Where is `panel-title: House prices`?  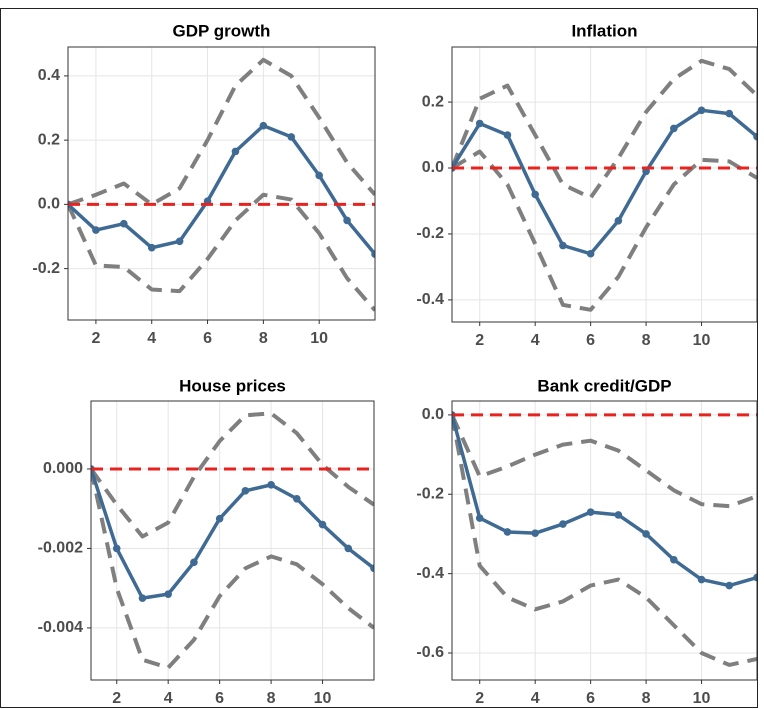
panel-title: House prices is located at coordinates (232, 385).